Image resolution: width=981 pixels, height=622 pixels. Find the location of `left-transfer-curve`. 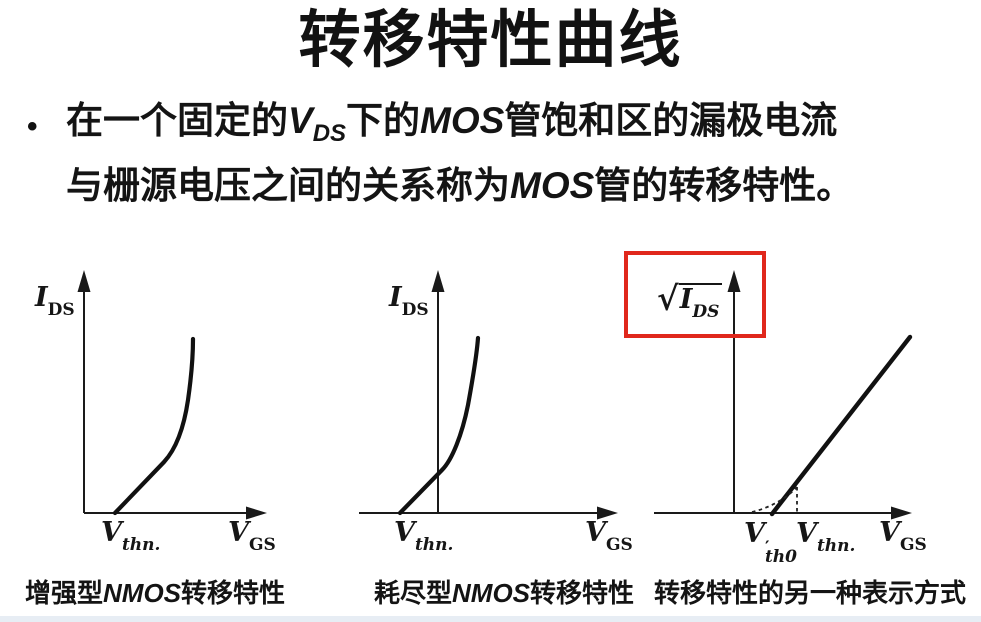

left-transfer-curve is located at coordinates (154, 426).